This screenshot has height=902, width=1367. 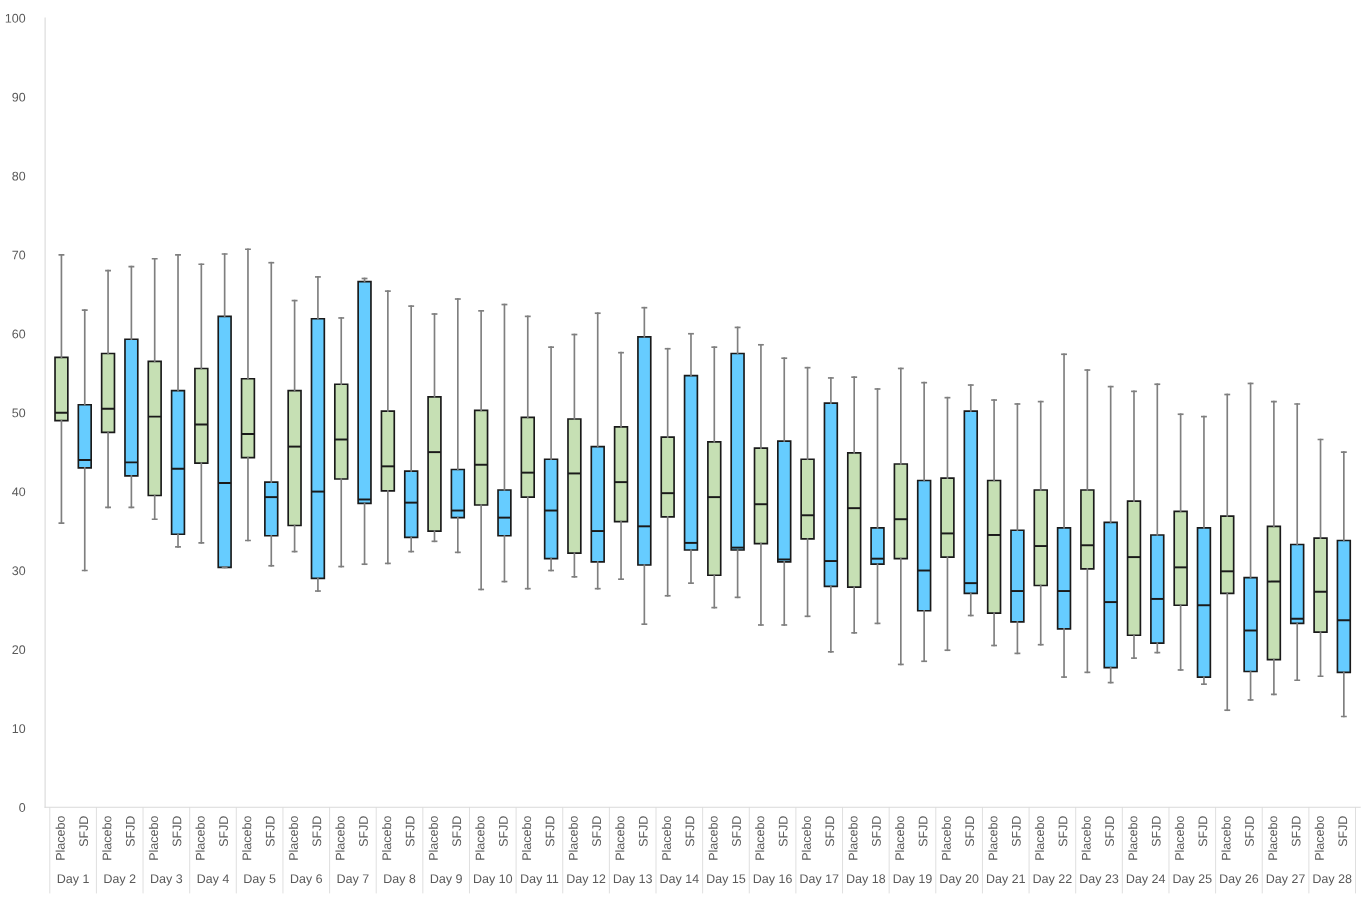 What do you see at coordinates (19, 729) in the screenshot?
I see `y-tick-label: 10` at bounding box center [19, 729].